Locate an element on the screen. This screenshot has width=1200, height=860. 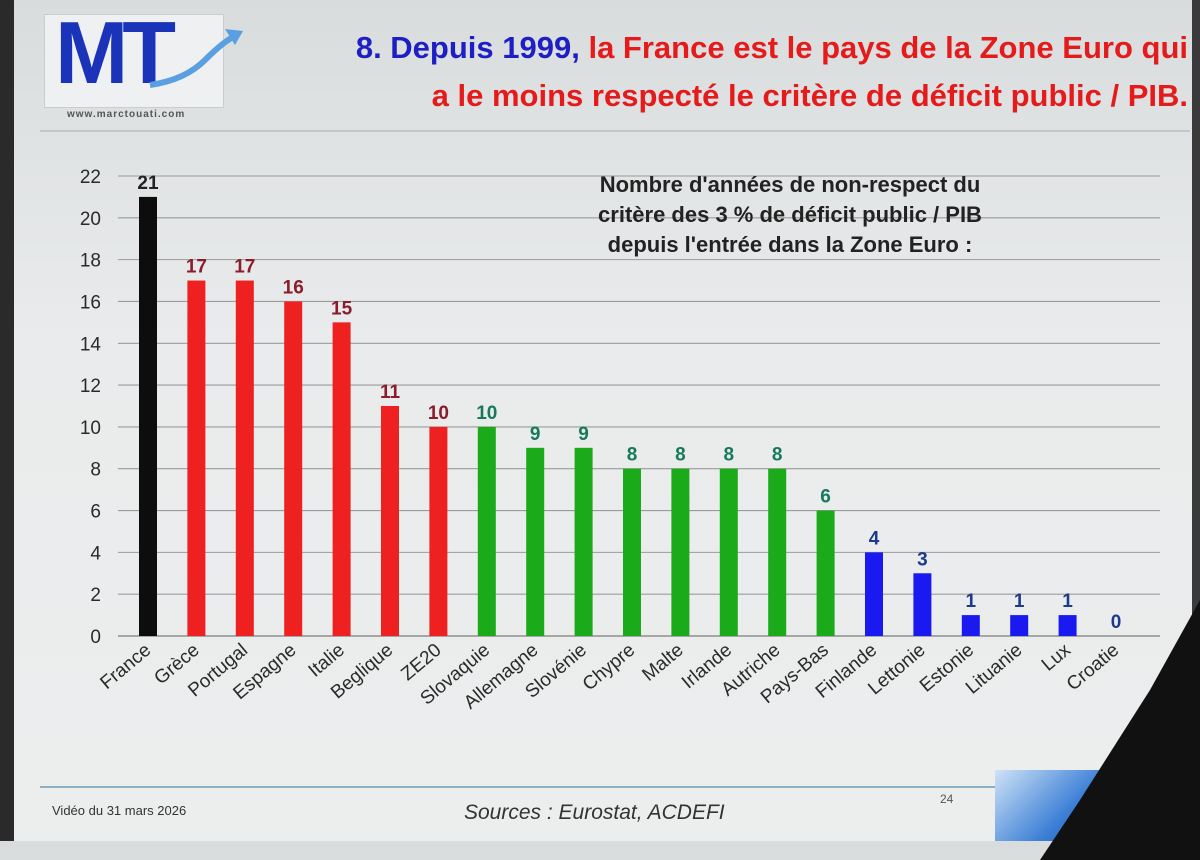
y-tick-label: 16 is located at coordinates (90, 302).